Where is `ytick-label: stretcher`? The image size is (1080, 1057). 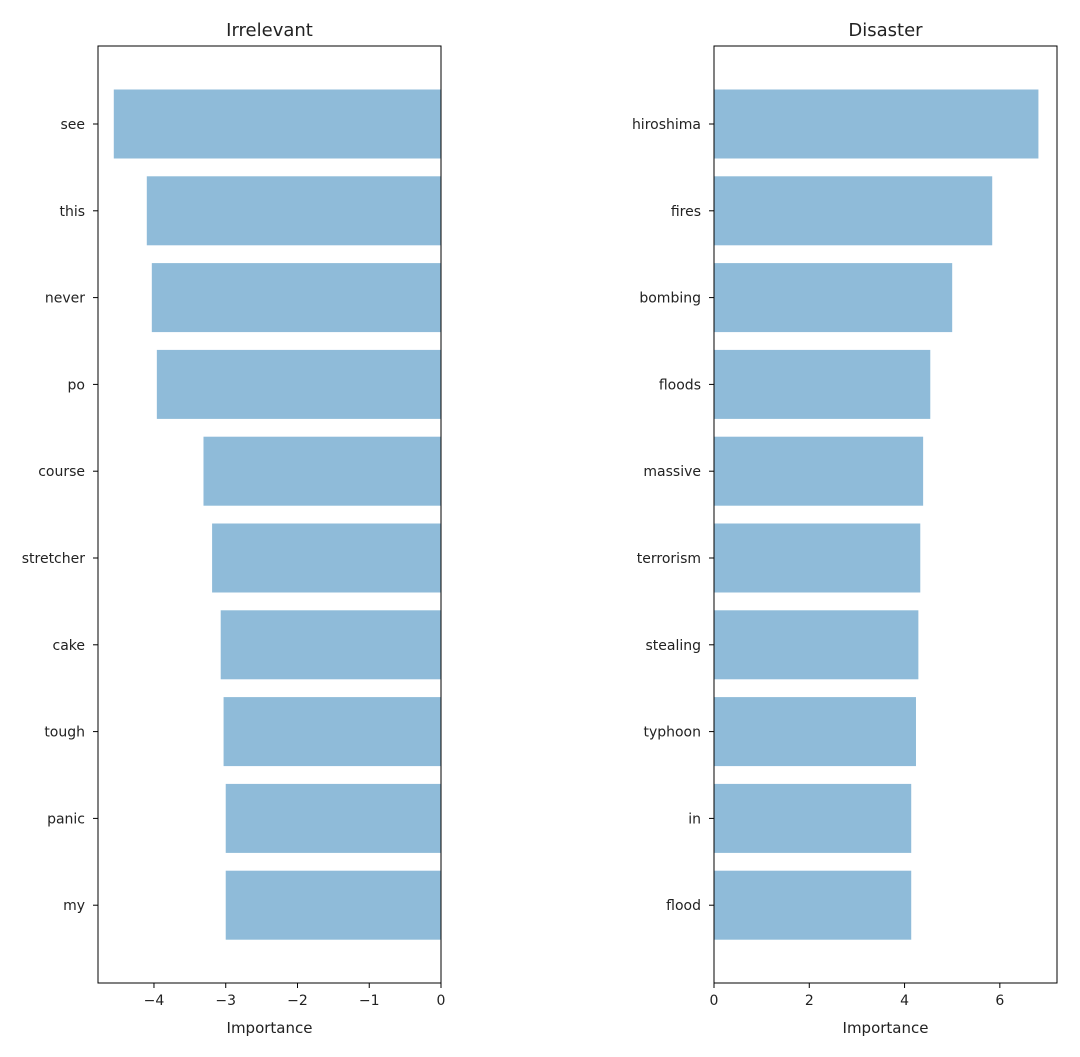 ytick-label: stretcher is located at coordinates (54, 559).